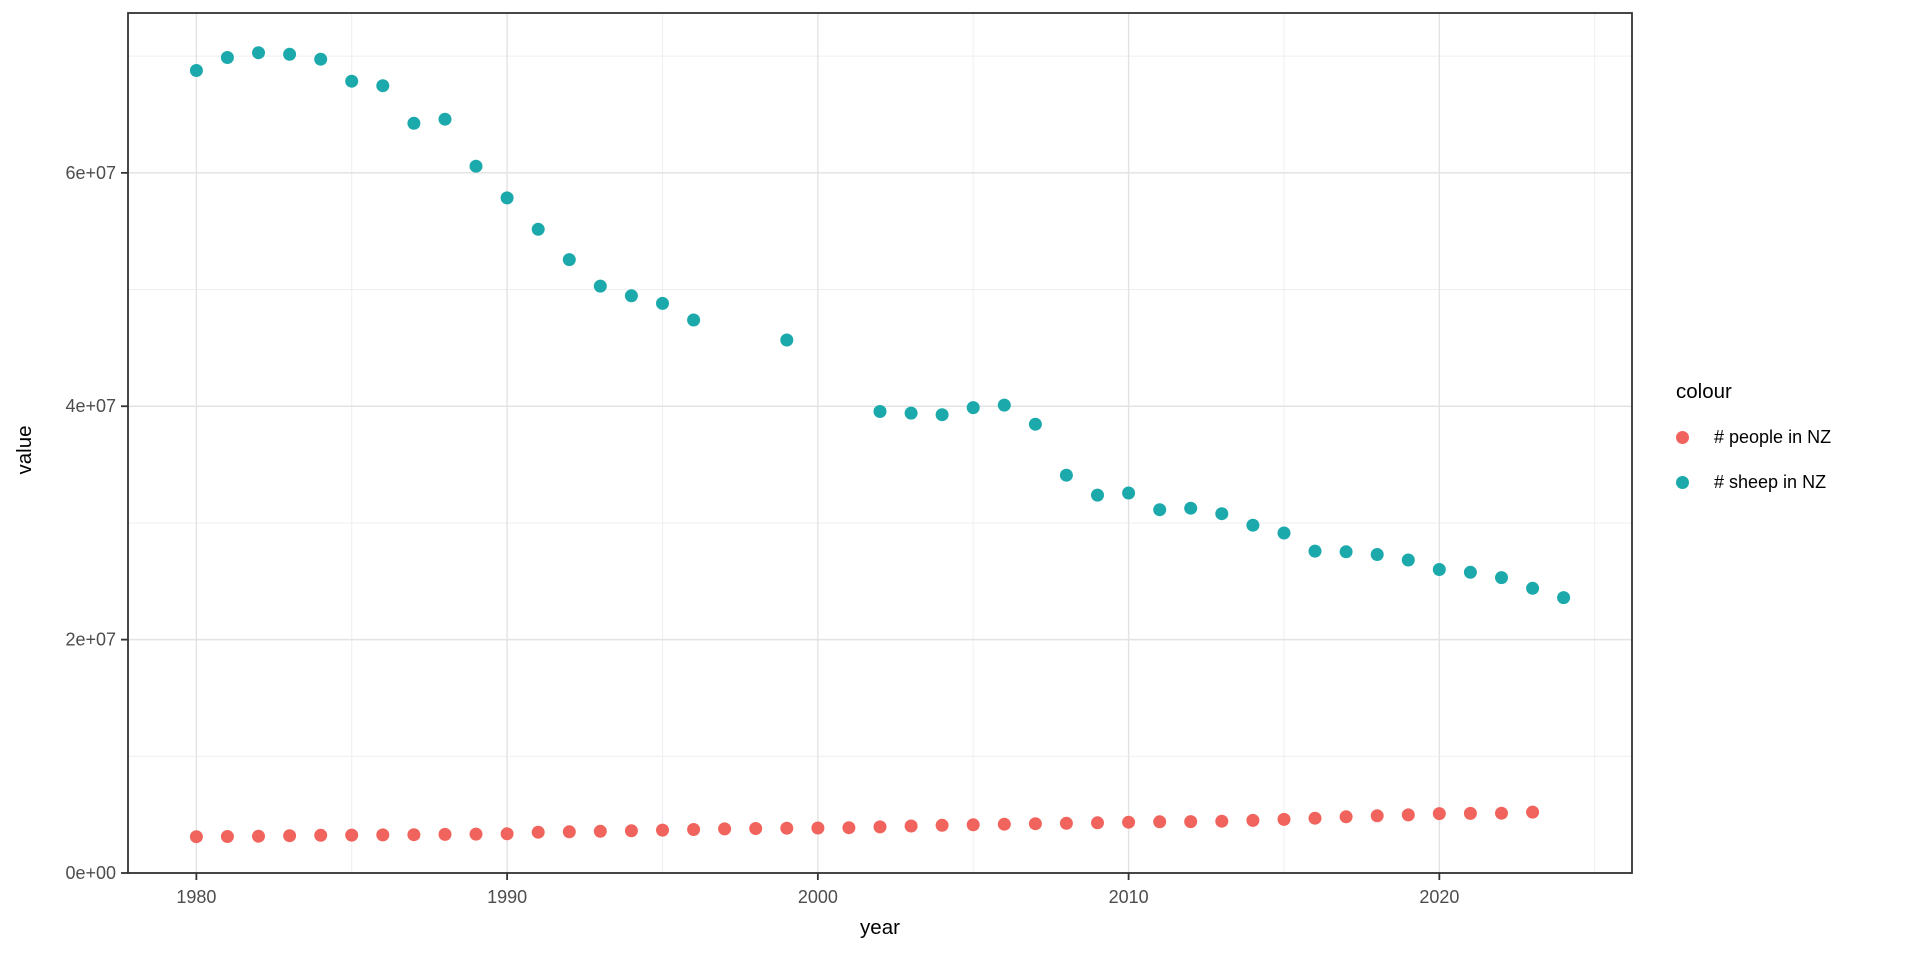 This screenshot has height=960, width=1920. What do you see at coordinates (880, 927) in the screenshot?
I see `x-axis-title: year` at bounding box center [880, 927].